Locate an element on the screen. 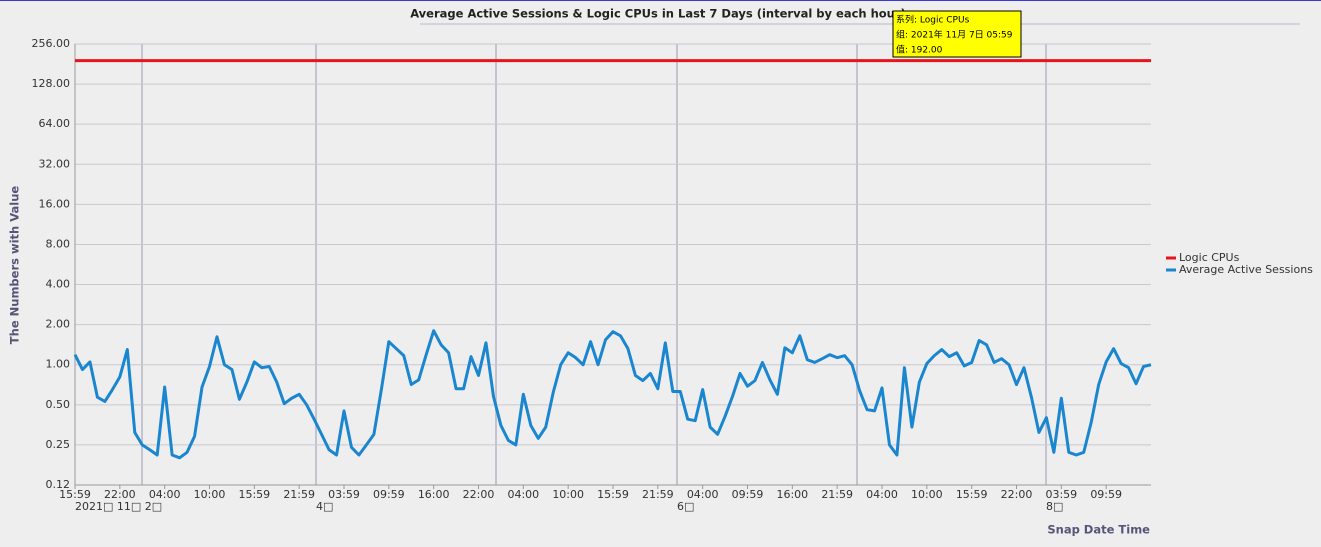 The height and width of the screenshot is (547, 1321). legend-label: Logic CPUs is located at coordinates (1209, 257).